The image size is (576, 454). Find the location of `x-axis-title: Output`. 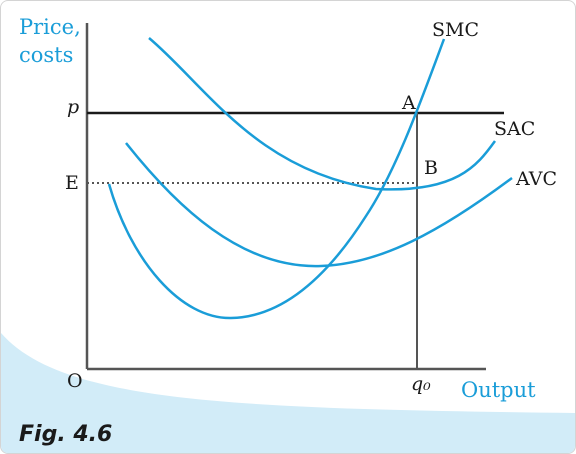

x-axis-title: Output is located at coordinates (498, 390).